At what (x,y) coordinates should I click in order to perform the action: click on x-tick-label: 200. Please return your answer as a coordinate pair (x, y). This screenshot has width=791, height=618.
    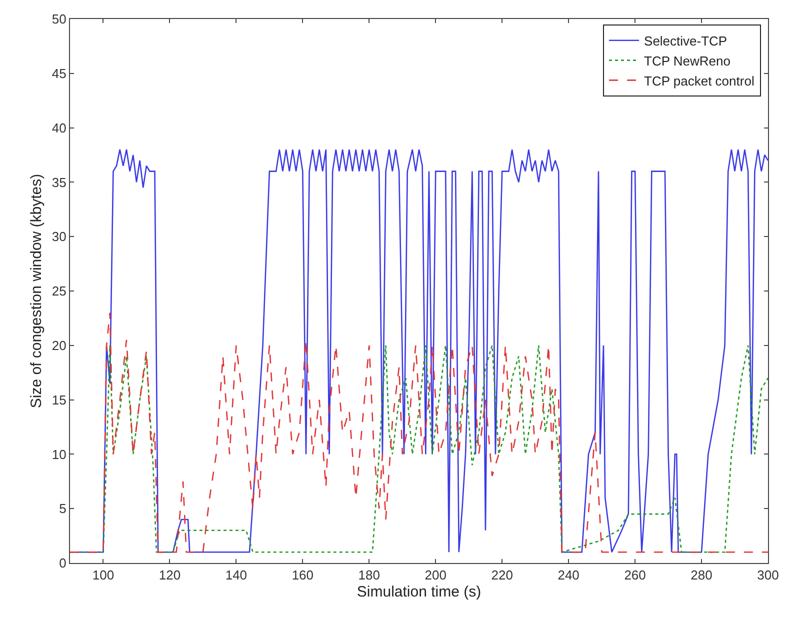
    Looking at the image, I should click on (435, 575).